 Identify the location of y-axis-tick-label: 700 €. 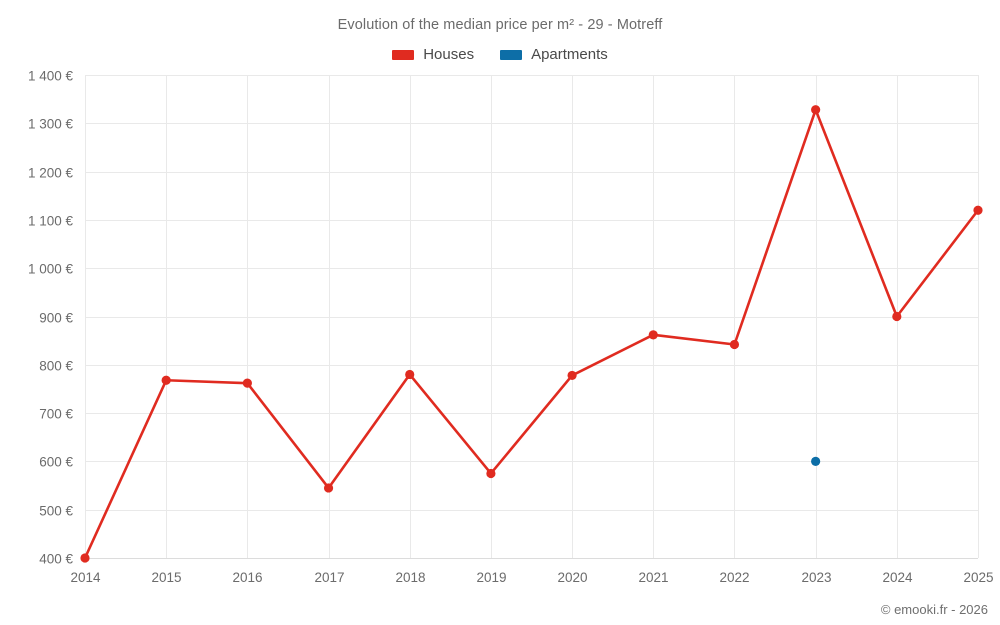
(56, 414).